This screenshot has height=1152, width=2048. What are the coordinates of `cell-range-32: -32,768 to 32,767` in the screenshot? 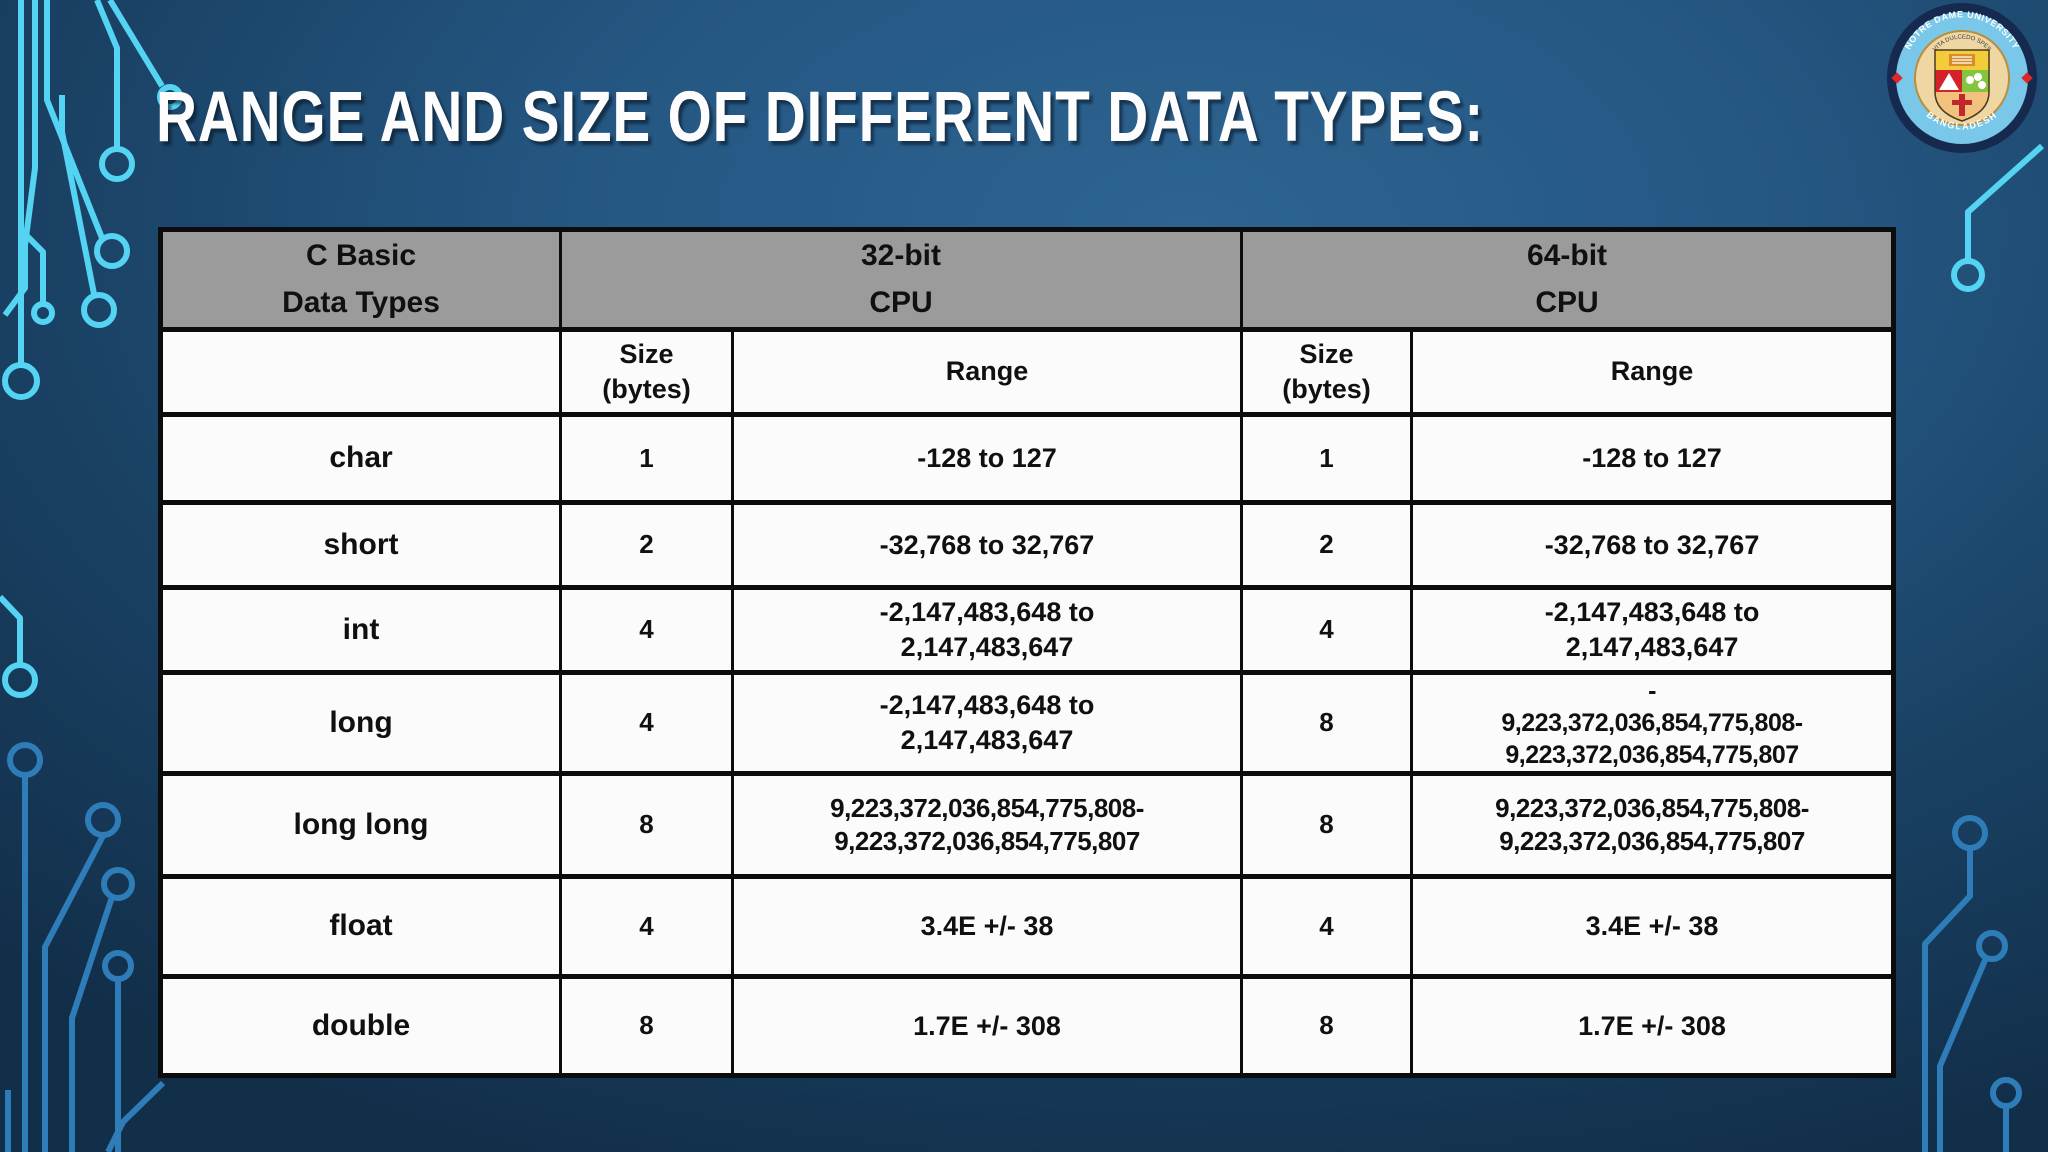 It's located at (987, 545).